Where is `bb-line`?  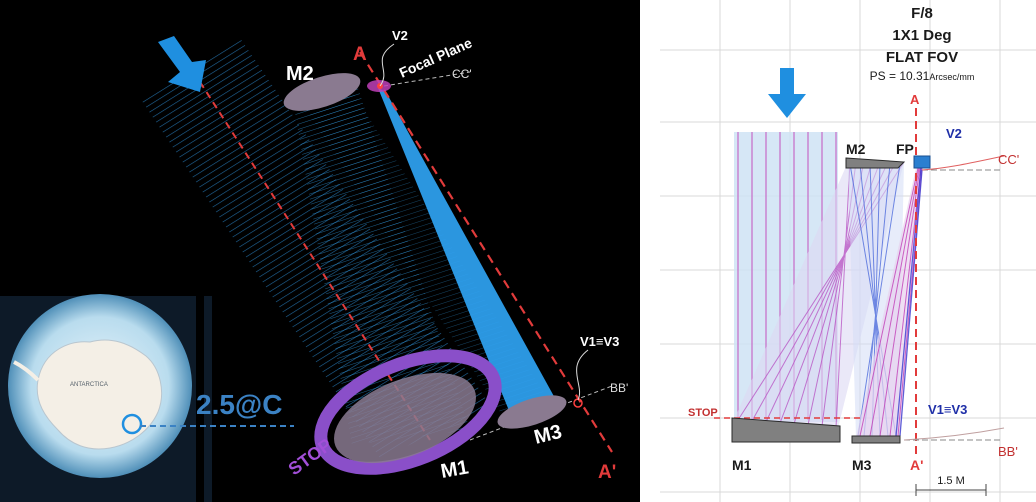 bb-line is located at coordinates (541, 413).